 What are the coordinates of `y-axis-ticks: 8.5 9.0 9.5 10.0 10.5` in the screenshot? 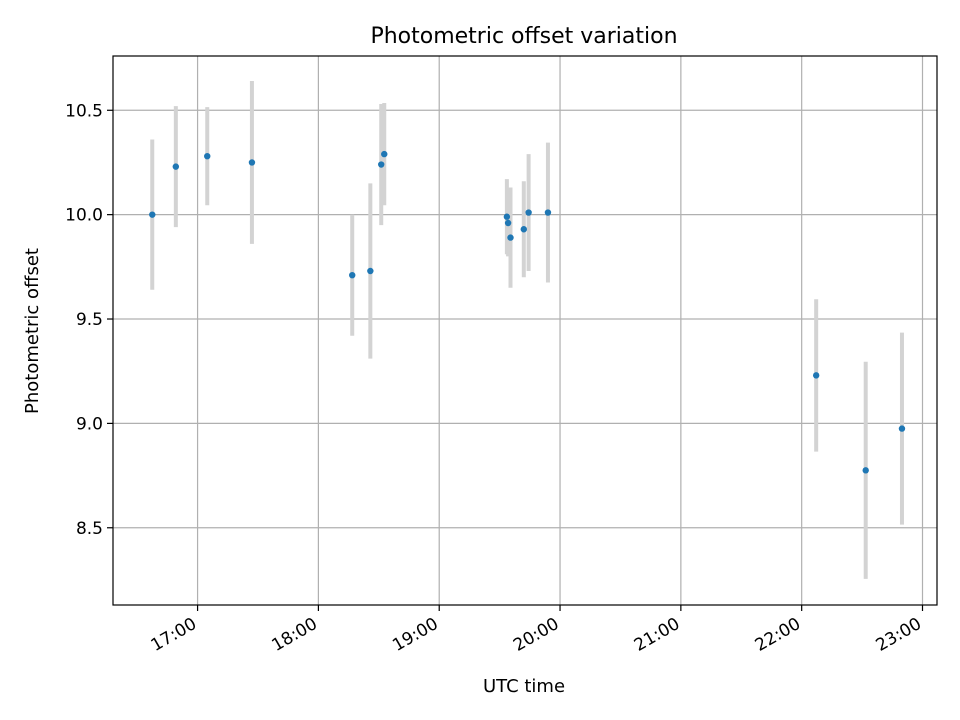 It's located at (89, 320).